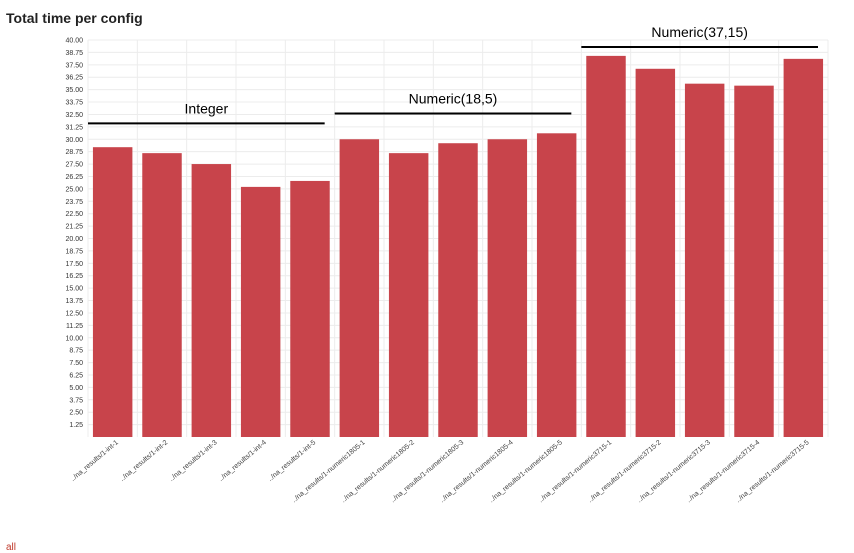 This screenshot has width=854, height=553. Describe the element at coordinates (76, 388) in the screenshot. I see `y-tick-label: 5.00` at that location.